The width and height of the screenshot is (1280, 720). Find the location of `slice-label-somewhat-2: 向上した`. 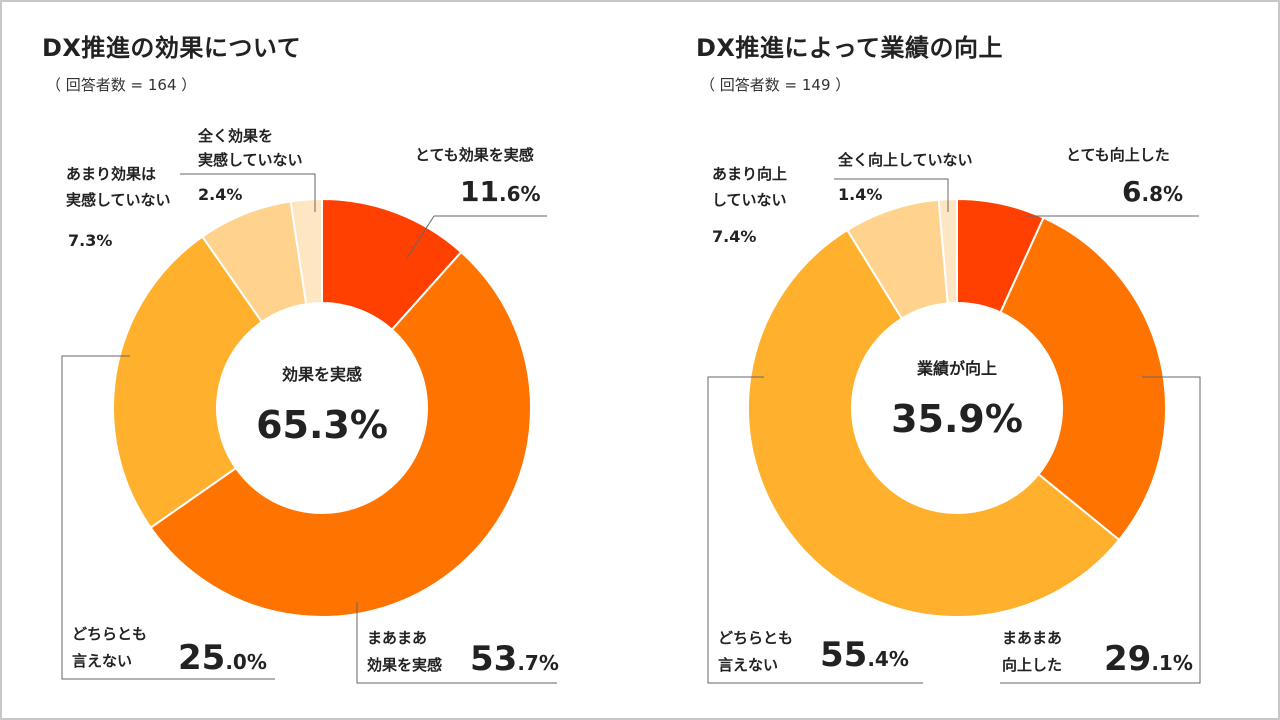

slice-label-somewhat-2: 向上した is located at coordinates (1032, 665).